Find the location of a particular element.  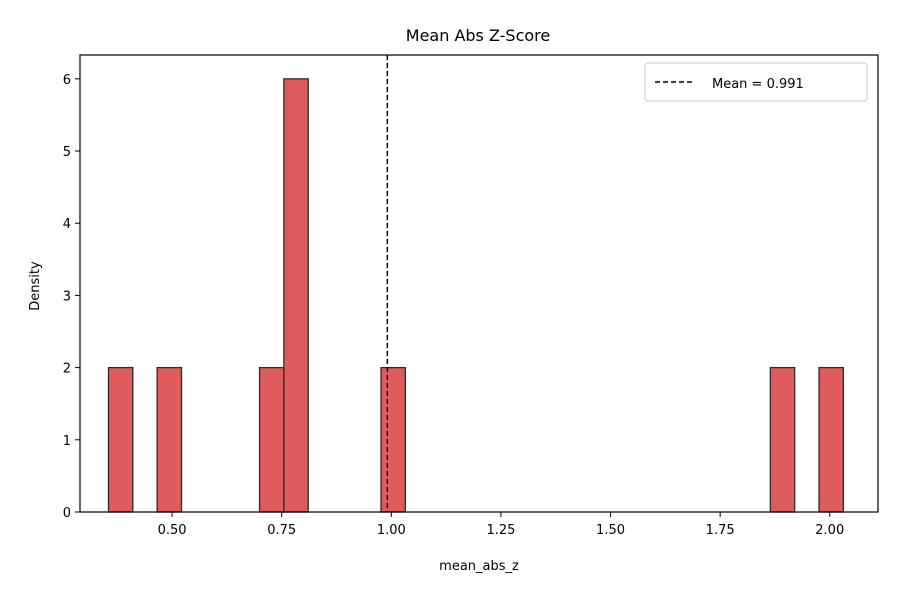

x-axis-ticks: 0.50 0.75 1.00 1.25 1.50 1.75 2.00 is located at coordinates (501, 525).